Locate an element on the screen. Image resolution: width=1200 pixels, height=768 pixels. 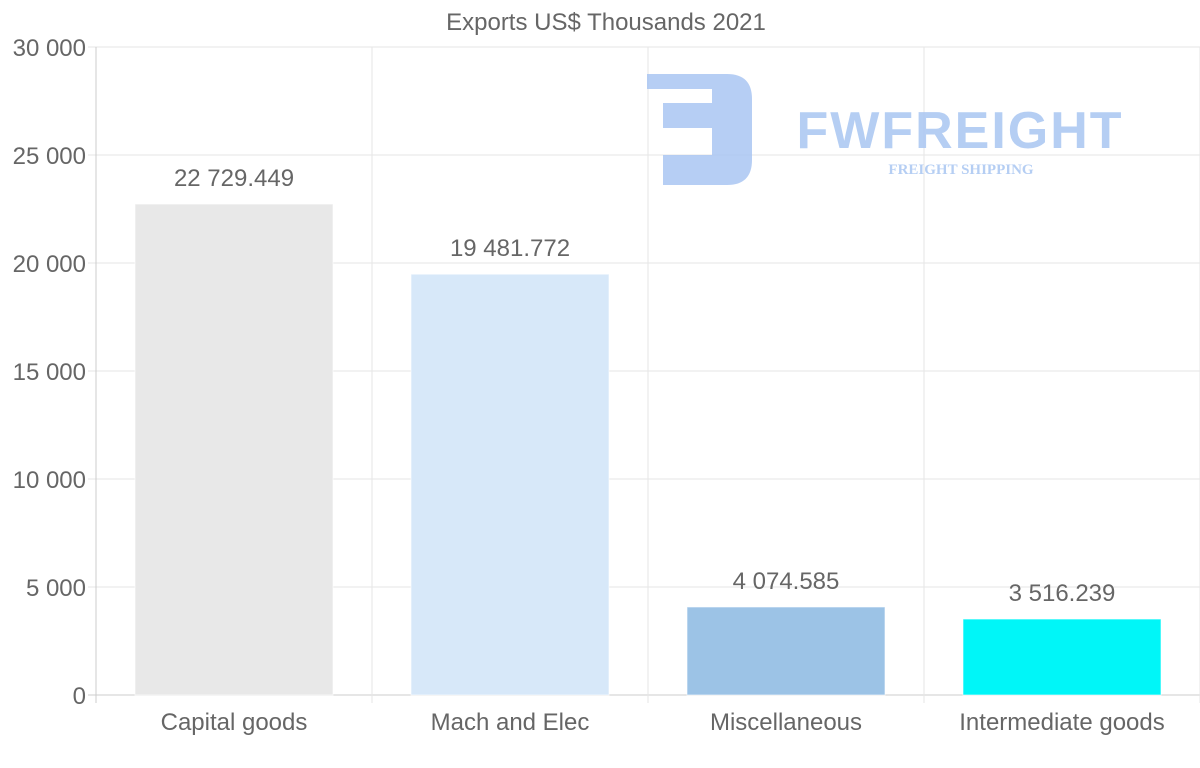
watermark-logo: FWFREIGHT FREIGHT SHIPPING is located at coordinates (885, 129).